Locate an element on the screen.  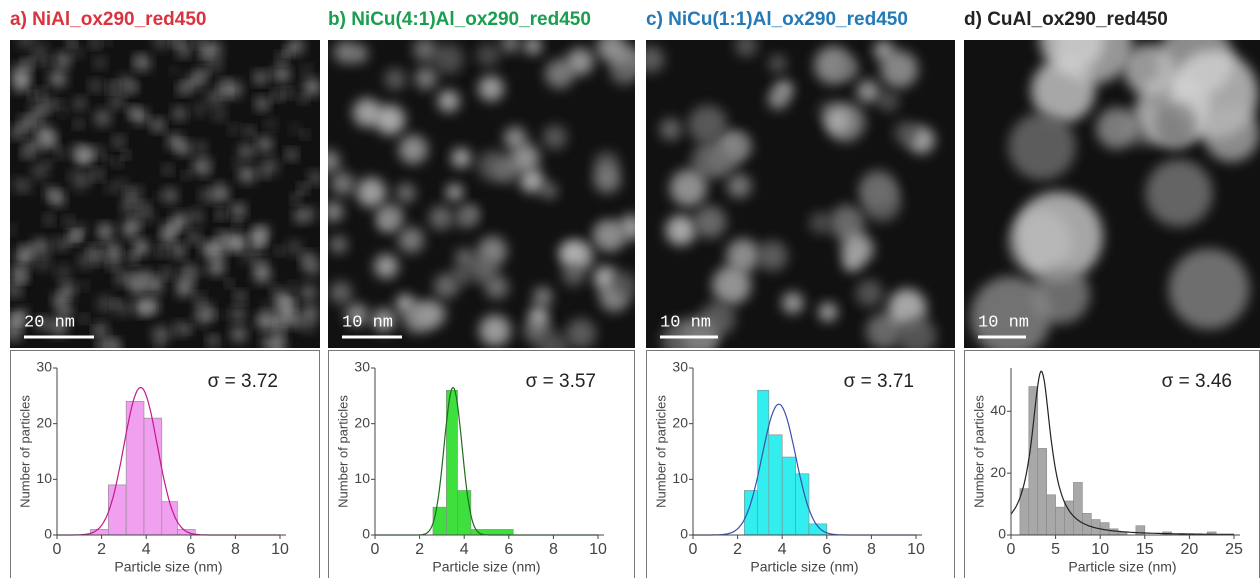
panel-title: d) CuAl_ox290_red450 is located at coordinates (1066, 19).